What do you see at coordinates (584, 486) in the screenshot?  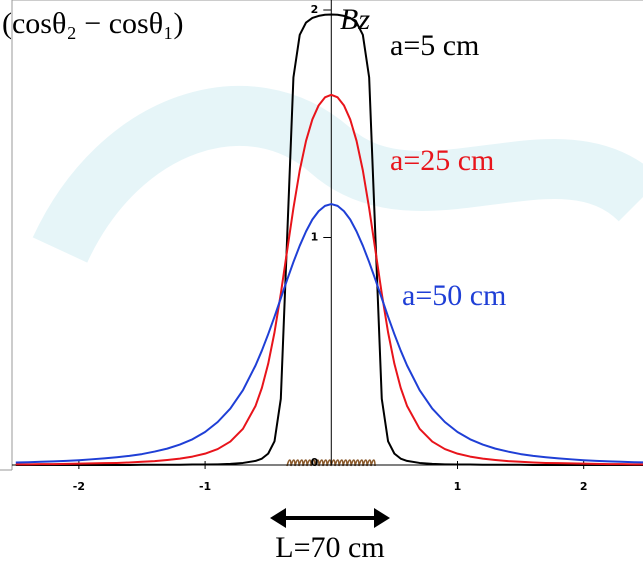 I see `x-tick-label: 2` at bounding box center [584, 486].